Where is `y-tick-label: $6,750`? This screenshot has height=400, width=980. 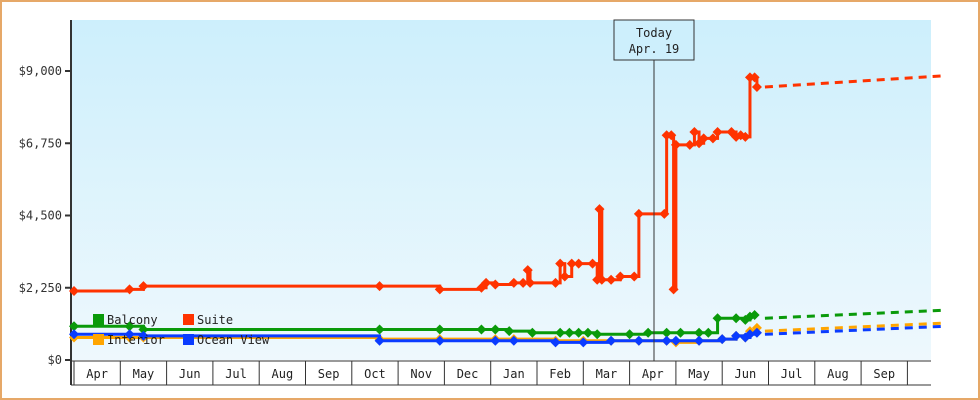
y-tick-label: $6,750 is located at coordinates (40, 143).